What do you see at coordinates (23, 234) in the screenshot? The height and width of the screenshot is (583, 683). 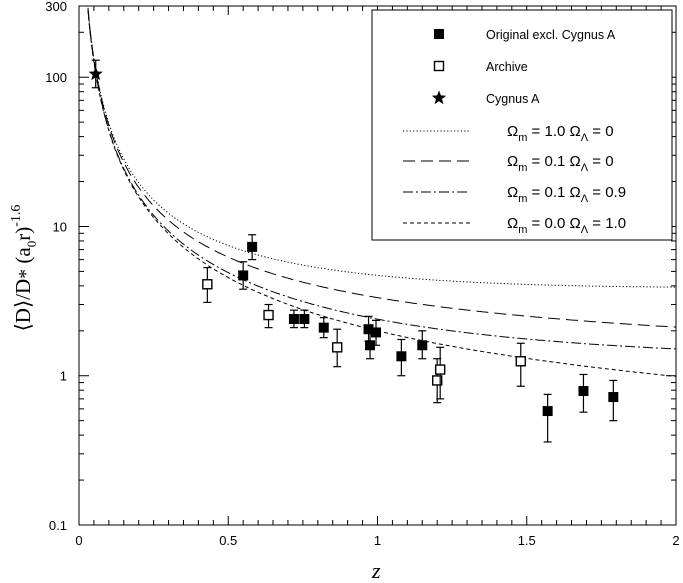 I see `y-axis-title-r: r)` at bounding box center [23, 234].